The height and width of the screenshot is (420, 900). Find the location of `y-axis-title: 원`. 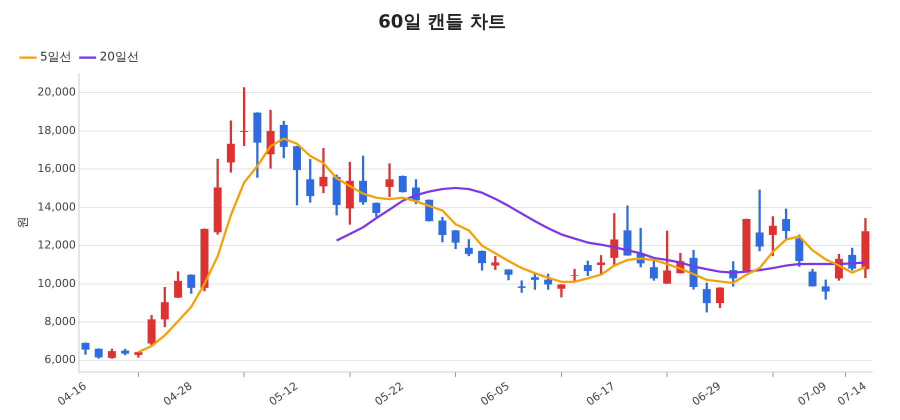

y-axis-title: 원 is located at coordinates (22, 222).